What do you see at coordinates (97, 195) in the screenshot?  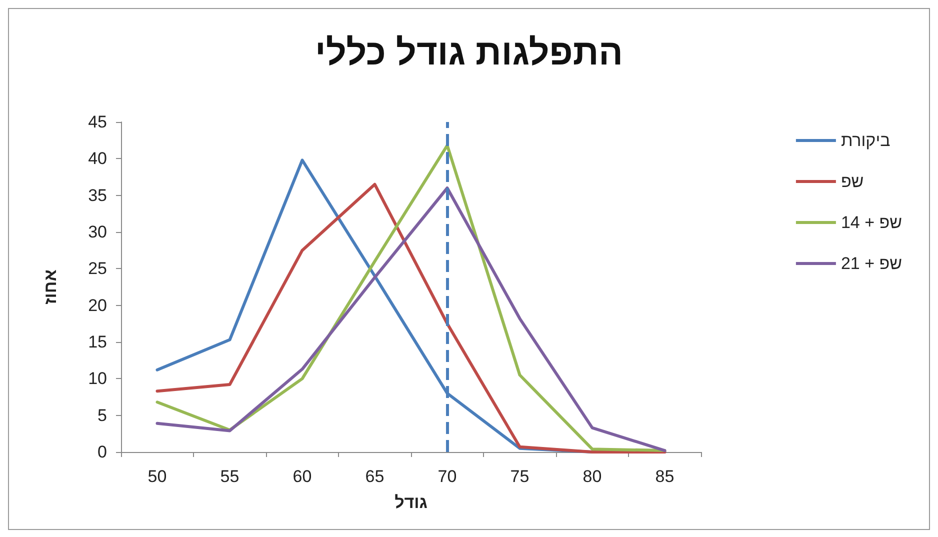 I see `y-tick-label: 35` at bounding box center [97, 195].